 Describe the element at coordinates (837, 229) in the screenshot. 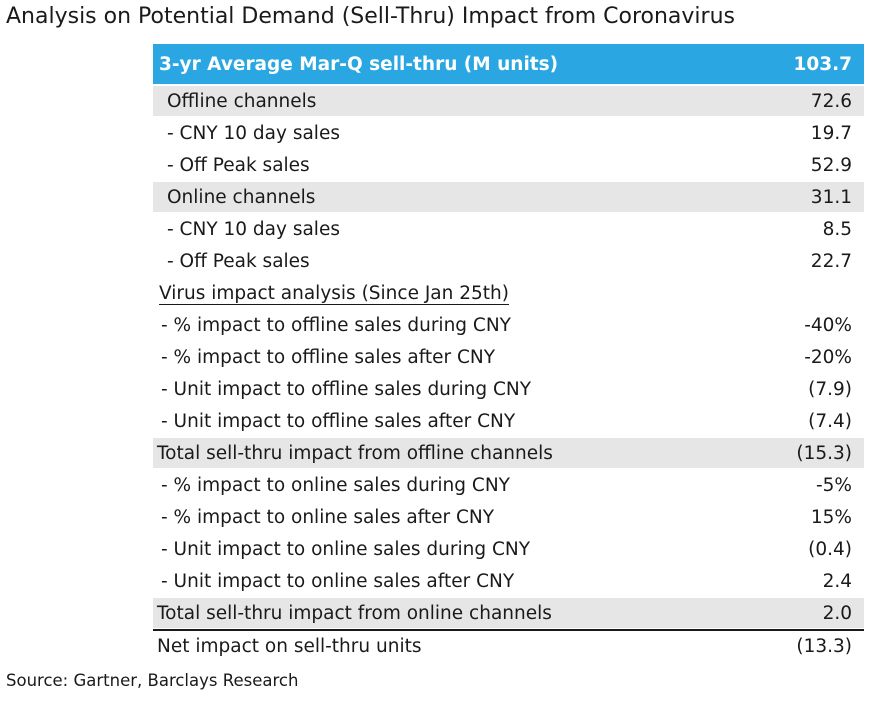

I see `row-value: 8.5` at that location.